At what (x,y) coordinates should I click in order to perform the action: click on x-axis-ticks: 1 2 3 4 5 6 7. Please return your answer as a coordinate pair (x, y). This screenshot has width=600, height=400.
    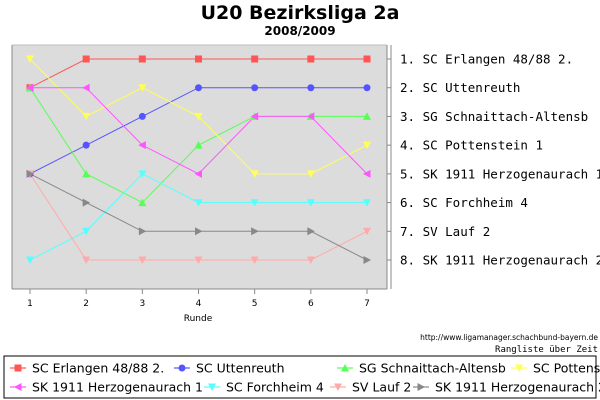
    Looking at the image, I should click on (198, 299).